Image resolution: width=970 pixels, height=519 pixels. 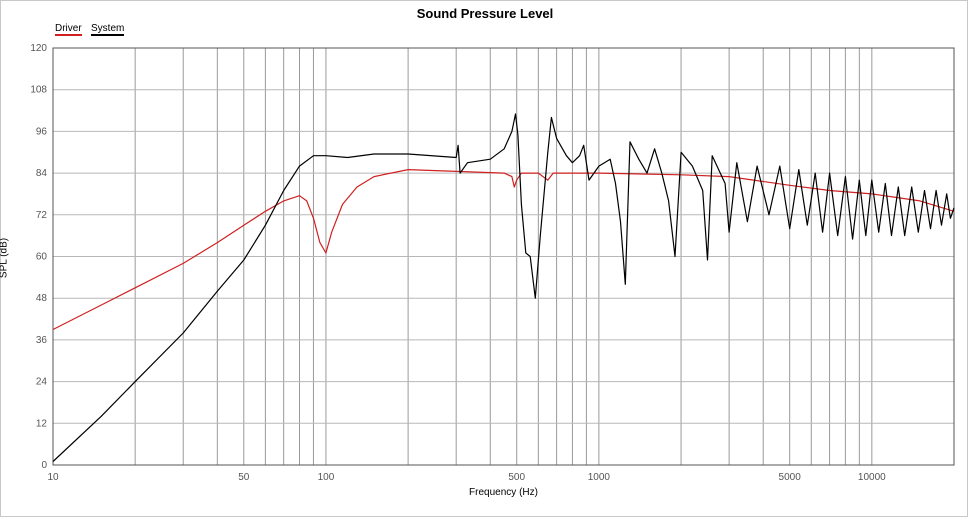 What do you see at coordinates (790, 477) in the screenshot?
I see `x-tick-label-5: 5000` at bounding box center [790, 477].